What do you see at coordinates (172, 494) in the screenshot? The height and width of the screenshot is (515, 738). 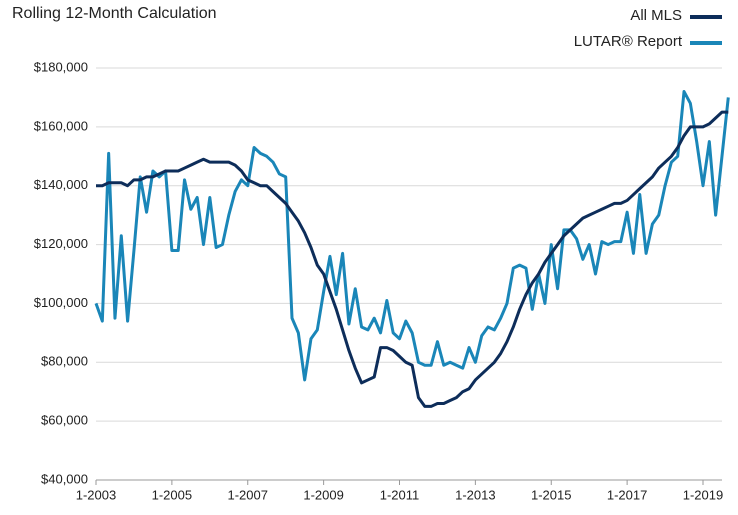 I see `x-tick-label: 1-2005` at bounding box center [172, 494].